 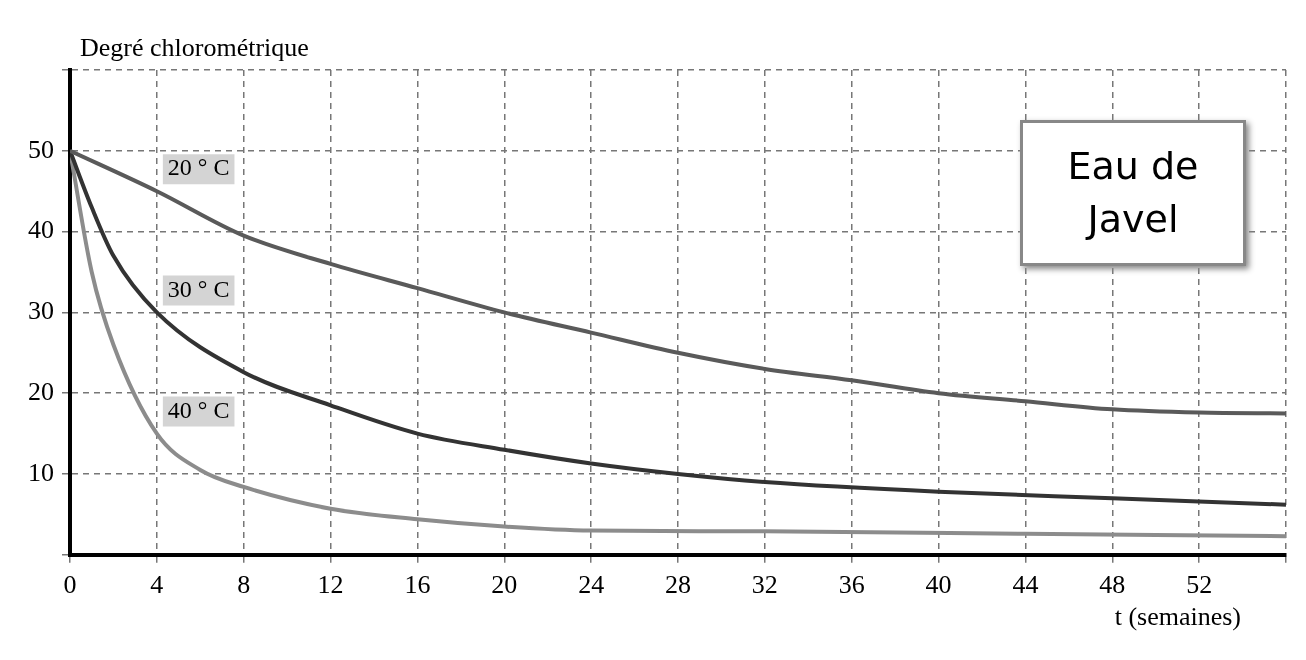 I want to click on y-axis-title: Degré chlorométrique, so click(x=194, y=47).